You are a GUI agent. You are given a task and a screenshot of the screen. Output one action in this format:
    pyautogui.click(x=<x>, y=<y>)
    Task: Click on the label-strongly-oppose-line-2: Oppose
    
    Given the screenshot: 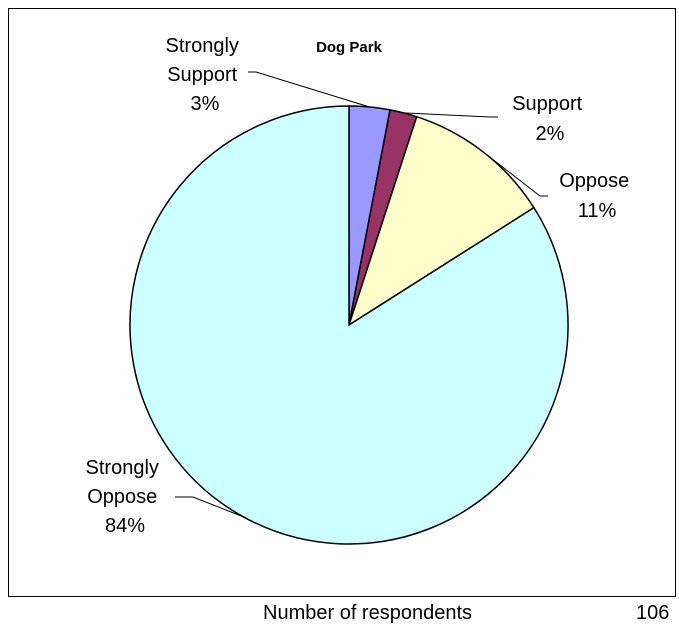 What is the action you would take?
    pyautogui.click(x=122, y=497)
    